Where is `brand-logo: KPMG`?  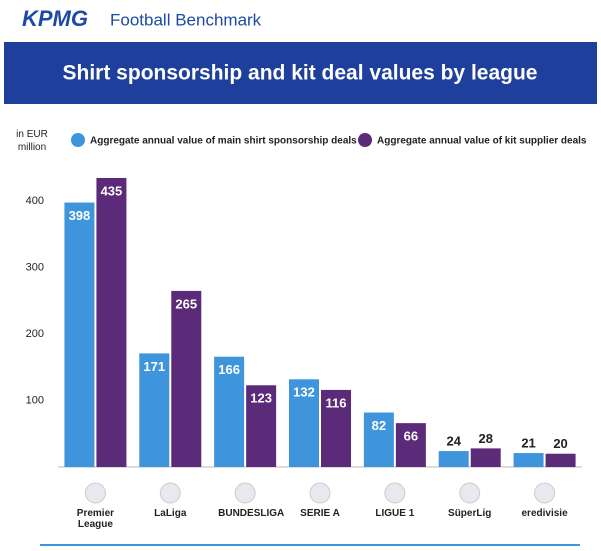 brand-logo: KPMG is located at coordinates (55, 18).